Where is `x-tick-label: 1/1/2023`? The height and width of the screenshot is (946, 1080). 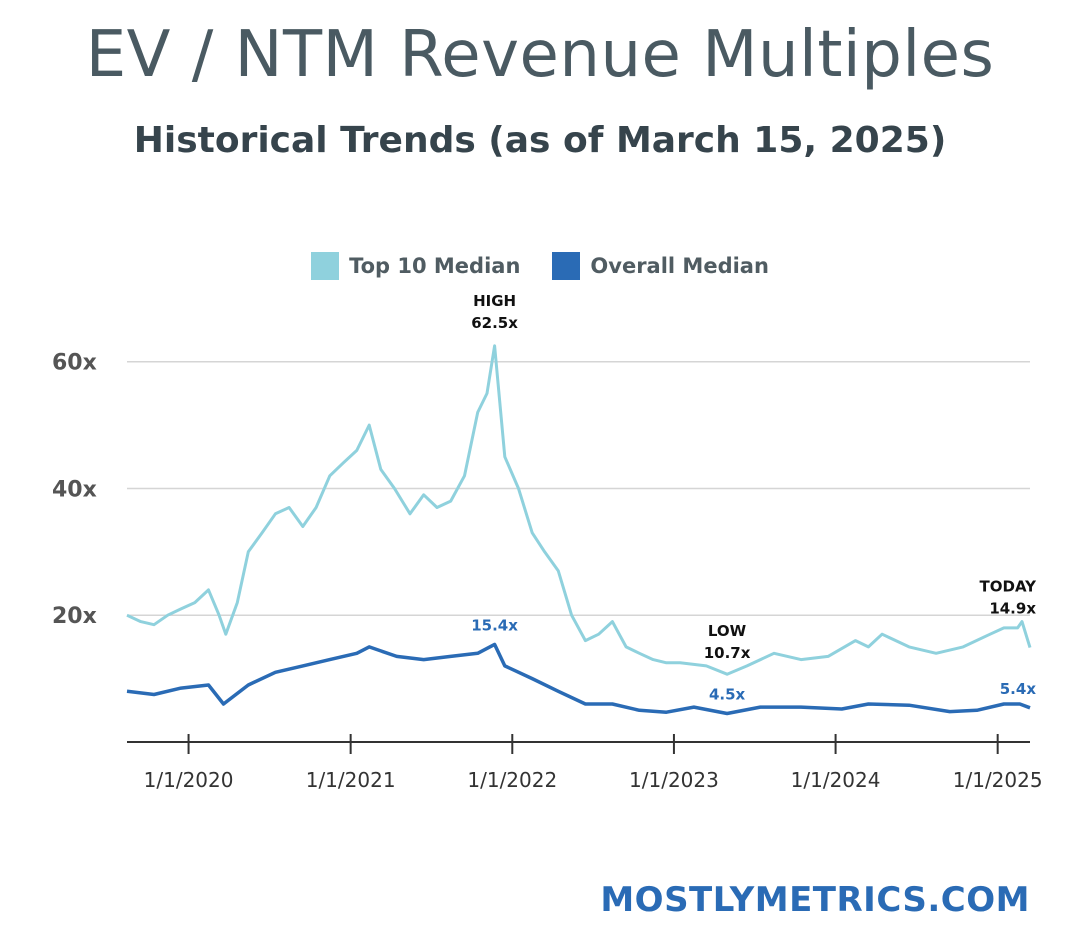
x-tick-label: 1/1/2023 is located at coordinates (674, 780).